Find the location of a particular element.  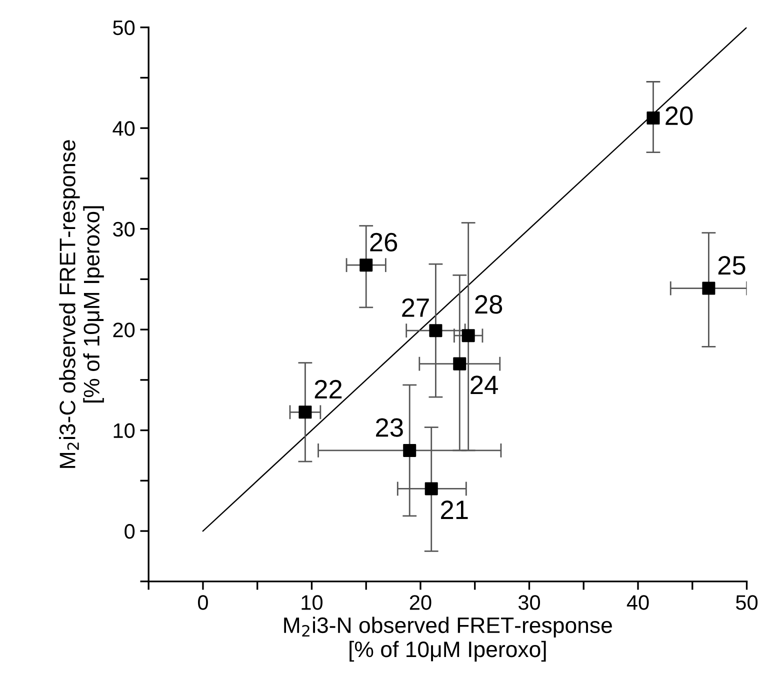

y-tick-label: 40 is located at coordinates (123, 128).